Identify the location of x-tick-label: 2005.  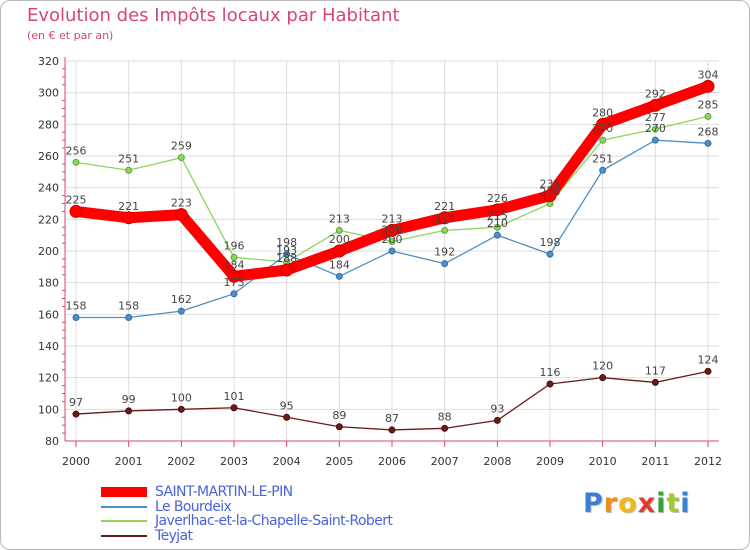
(339, 461).